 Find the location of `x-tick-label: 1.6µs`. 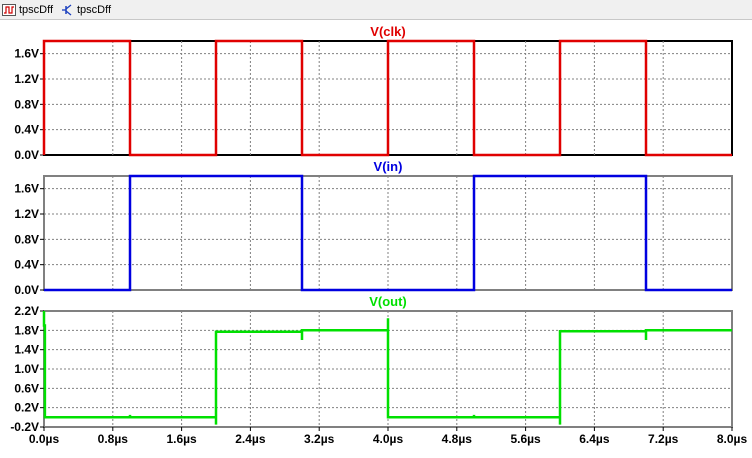

x-tick-label: 1.6µs is located at coordinates (181, 439).